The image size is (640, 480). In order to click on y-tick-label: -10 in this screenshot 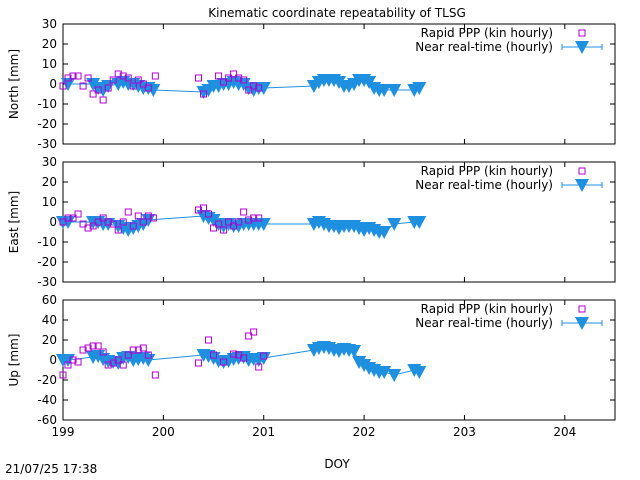, I will do `click(47, 242)`.